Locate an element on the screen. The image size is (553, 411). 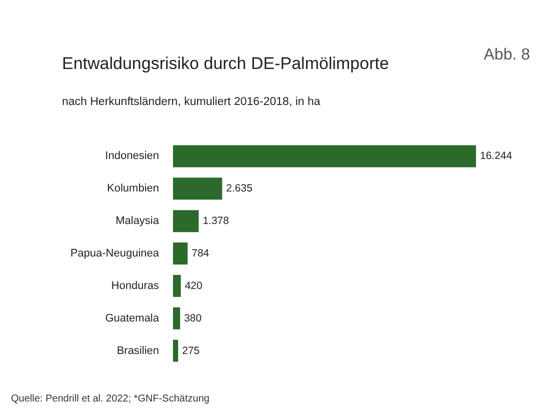
data-label: 784 is located at coordinates (201, 254).